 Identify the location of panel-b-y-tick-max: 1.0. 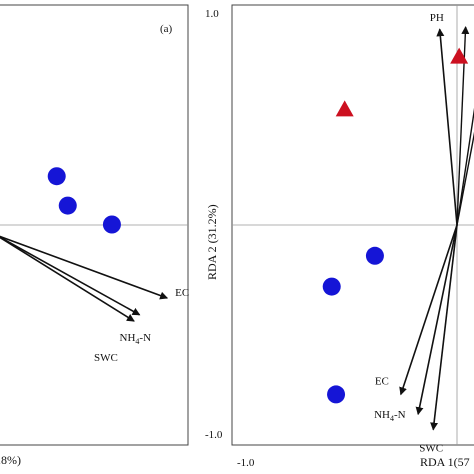
(212, 14).